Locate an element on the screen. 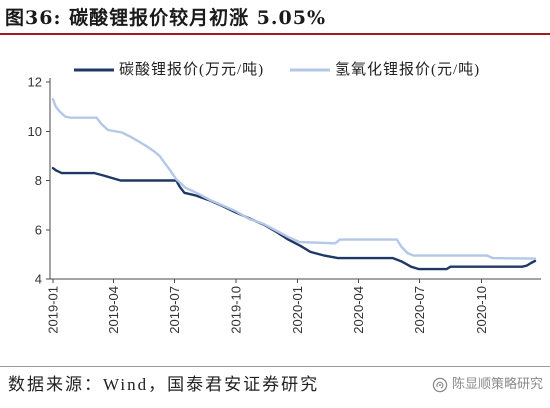  x-tick-label: 2019-10 is located at coordinates (236, 310).